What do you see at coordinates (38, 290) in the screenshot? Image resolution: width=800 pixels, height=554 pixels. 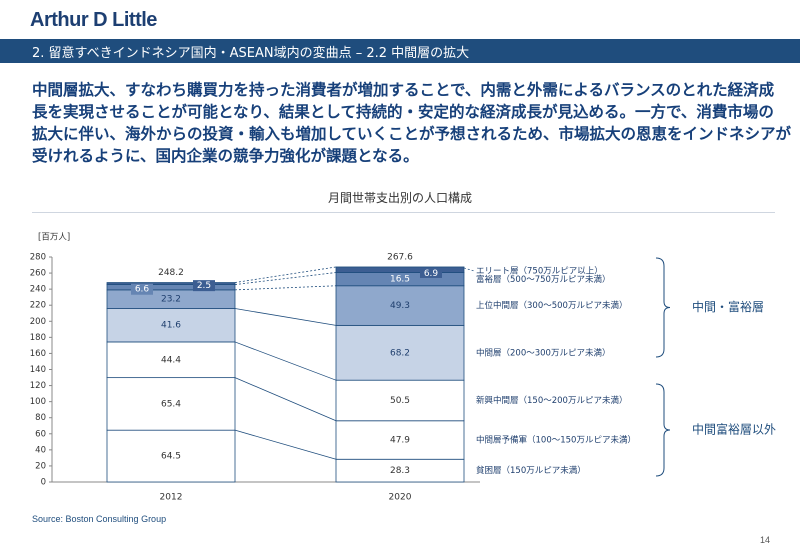 I see `y-tick-label: 240` at bounding box center [38, 290].